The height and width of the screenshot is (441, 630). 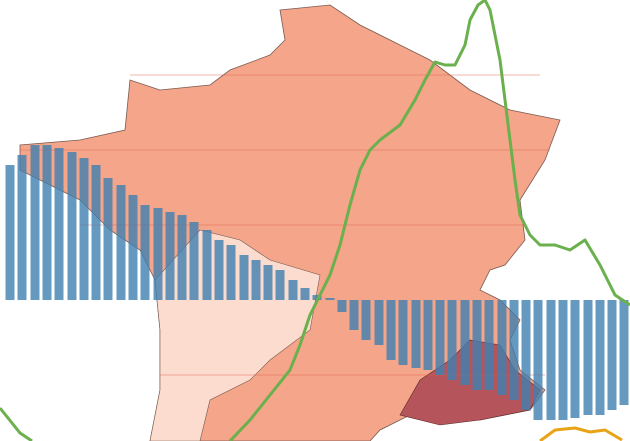 What do you see at coordinates (581, 433) in the screenshot?
I see `line` at bounding box center [581, 433].